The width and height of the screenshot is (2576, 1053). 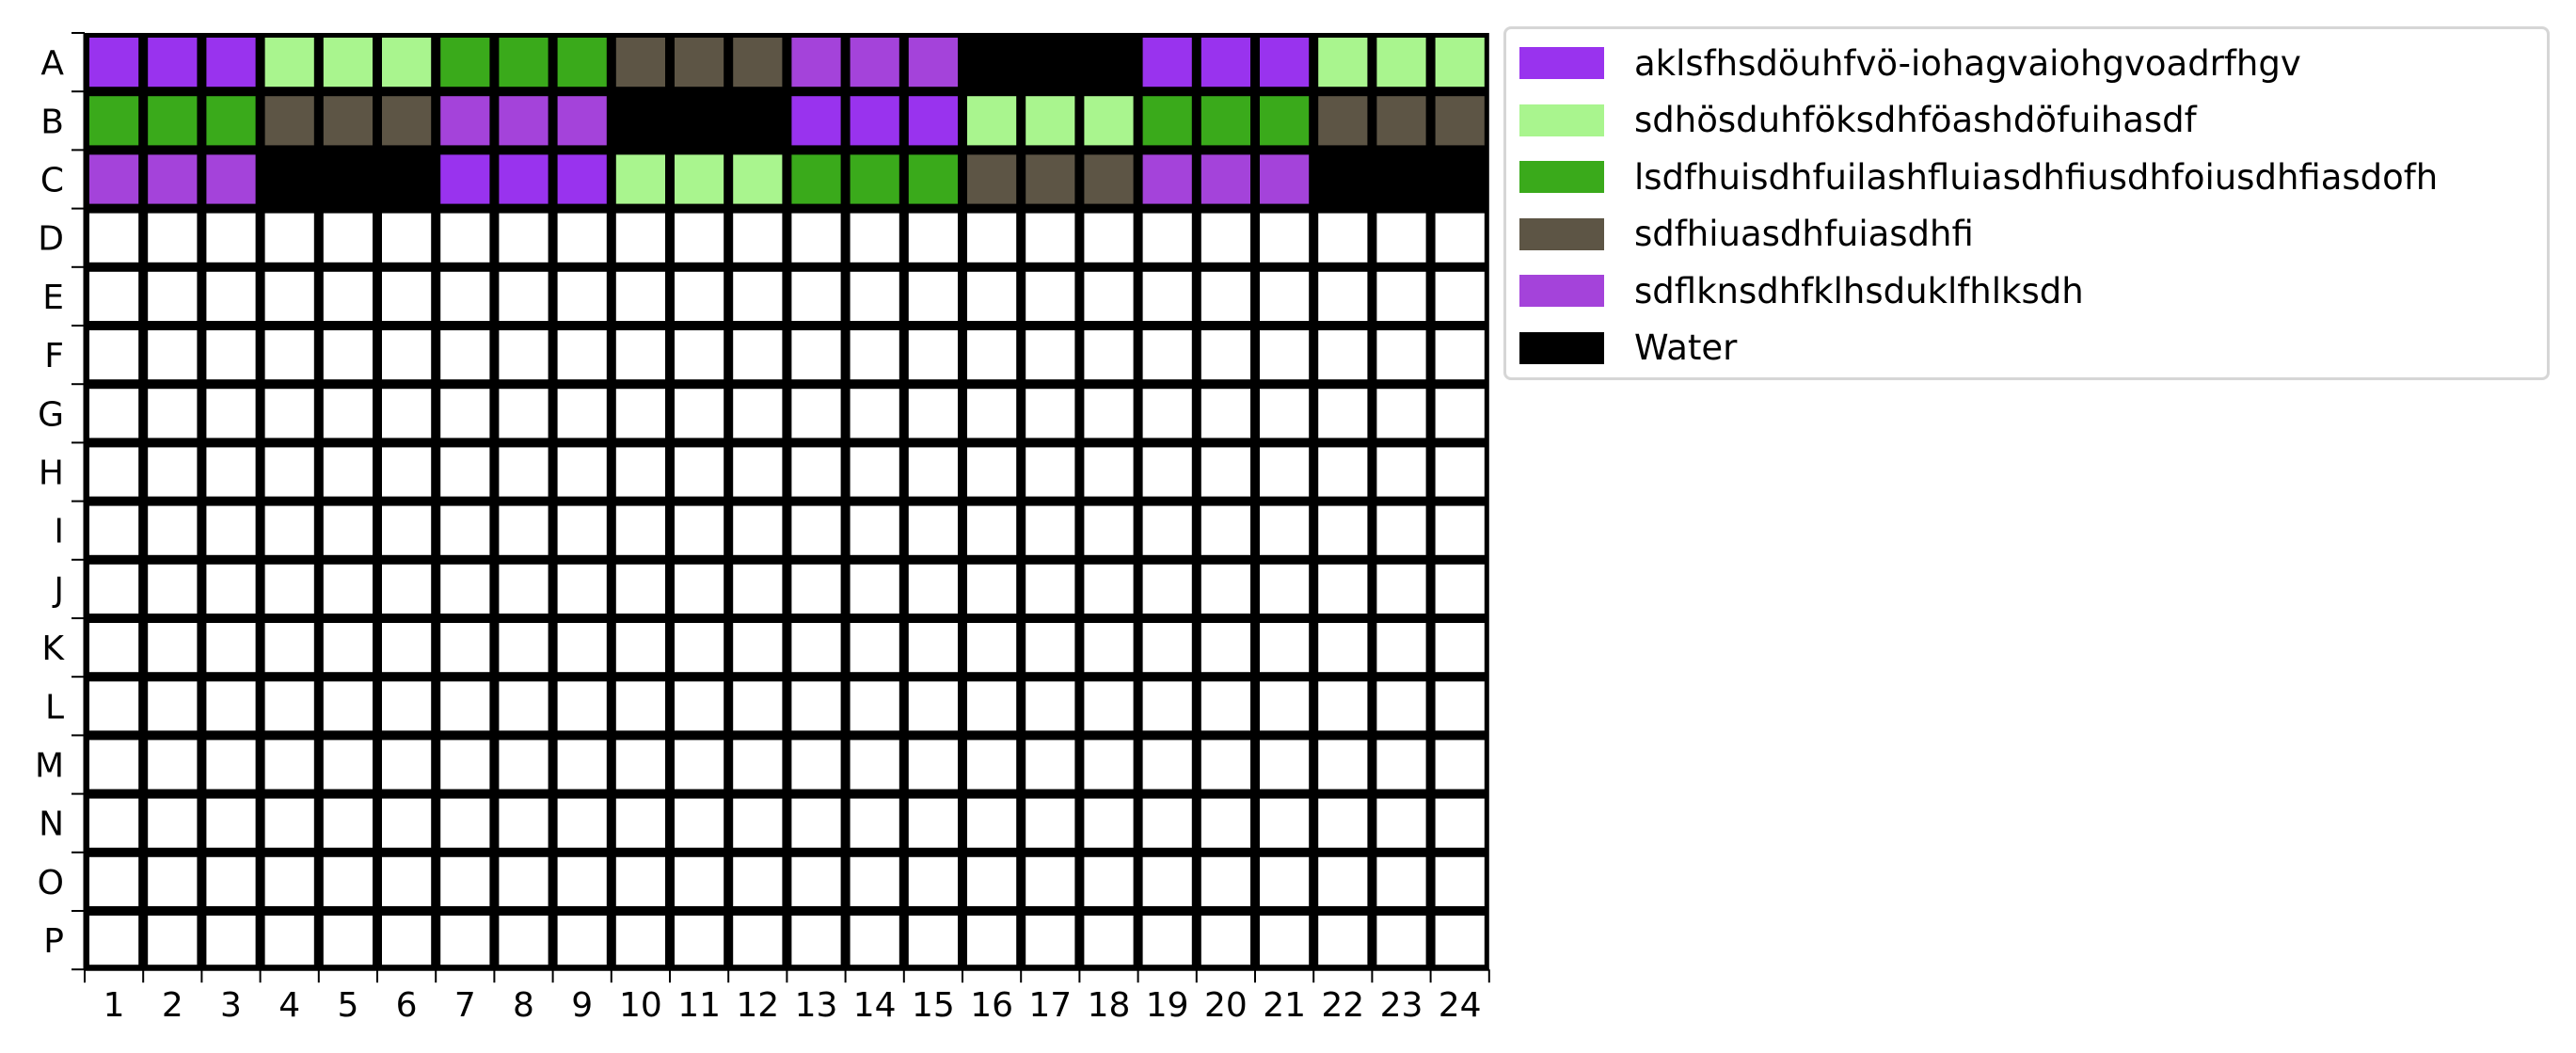 I want to click on well-J15, so click(x=933, y=589).